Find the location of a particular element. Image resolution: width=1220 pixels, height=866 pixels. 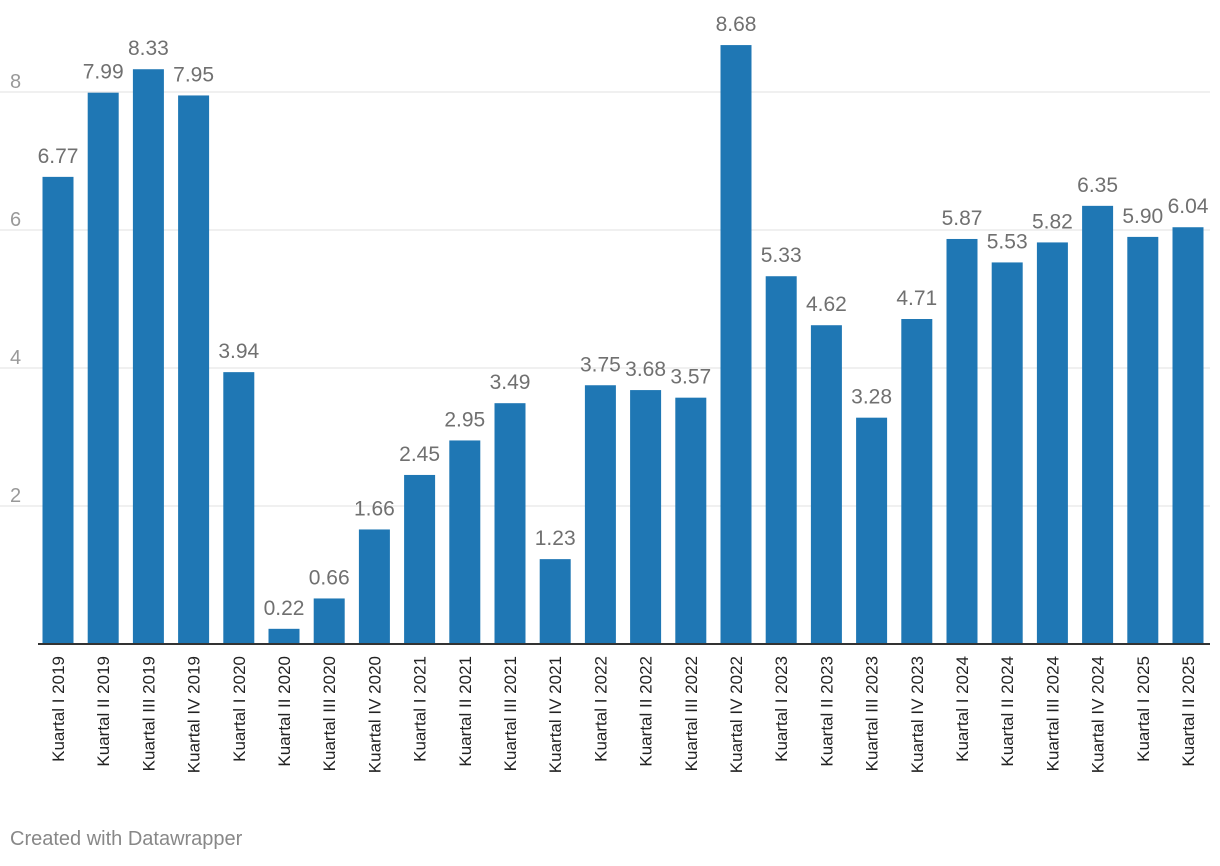

x-tick-label: Kuartal IV 2023 is located at coordinates (917, 714).